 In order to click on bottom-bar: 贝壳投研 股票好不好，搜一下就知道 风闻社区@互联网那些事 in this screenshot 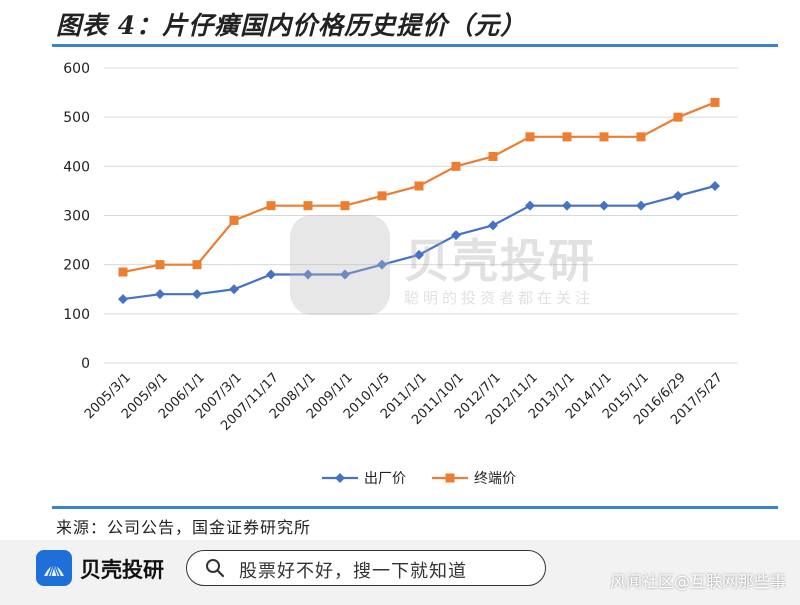, I will do `click(400, 572)`.